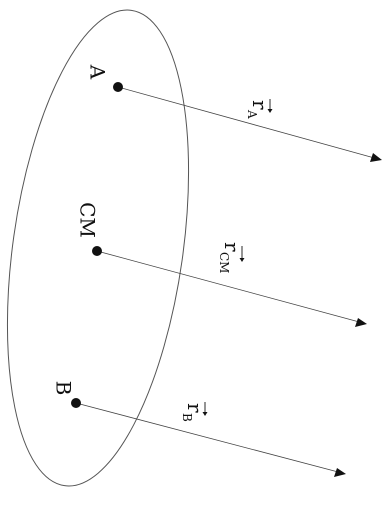 The width and height of the screenshot is (382, 507). Describe the element at coordinates (249, 124) in the screenshot. I see `vector-arrow-rA` at that location.